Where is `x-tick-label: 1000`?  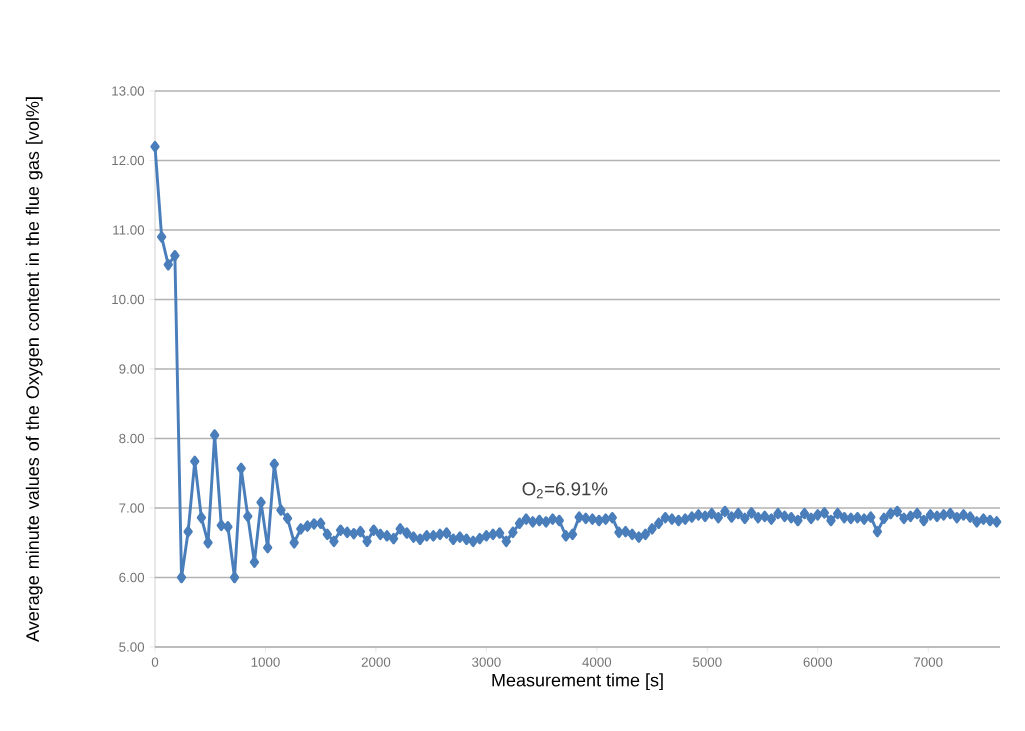 x-tick-label: 1000 is located at coordinates (265, 662).